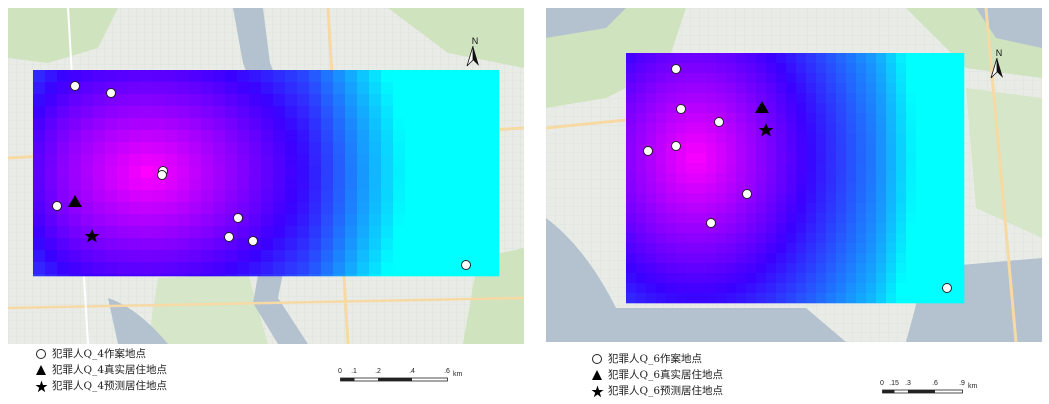 This screenshot has height=404, width=1049. Describe the element at coordinates (766, 130) in the screenshot. I see `predicted-residence-star` at that location.